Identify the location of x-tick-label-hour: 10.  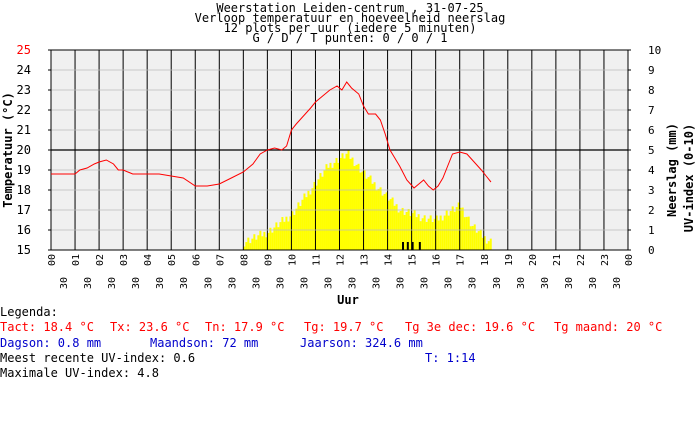
(292, 260).